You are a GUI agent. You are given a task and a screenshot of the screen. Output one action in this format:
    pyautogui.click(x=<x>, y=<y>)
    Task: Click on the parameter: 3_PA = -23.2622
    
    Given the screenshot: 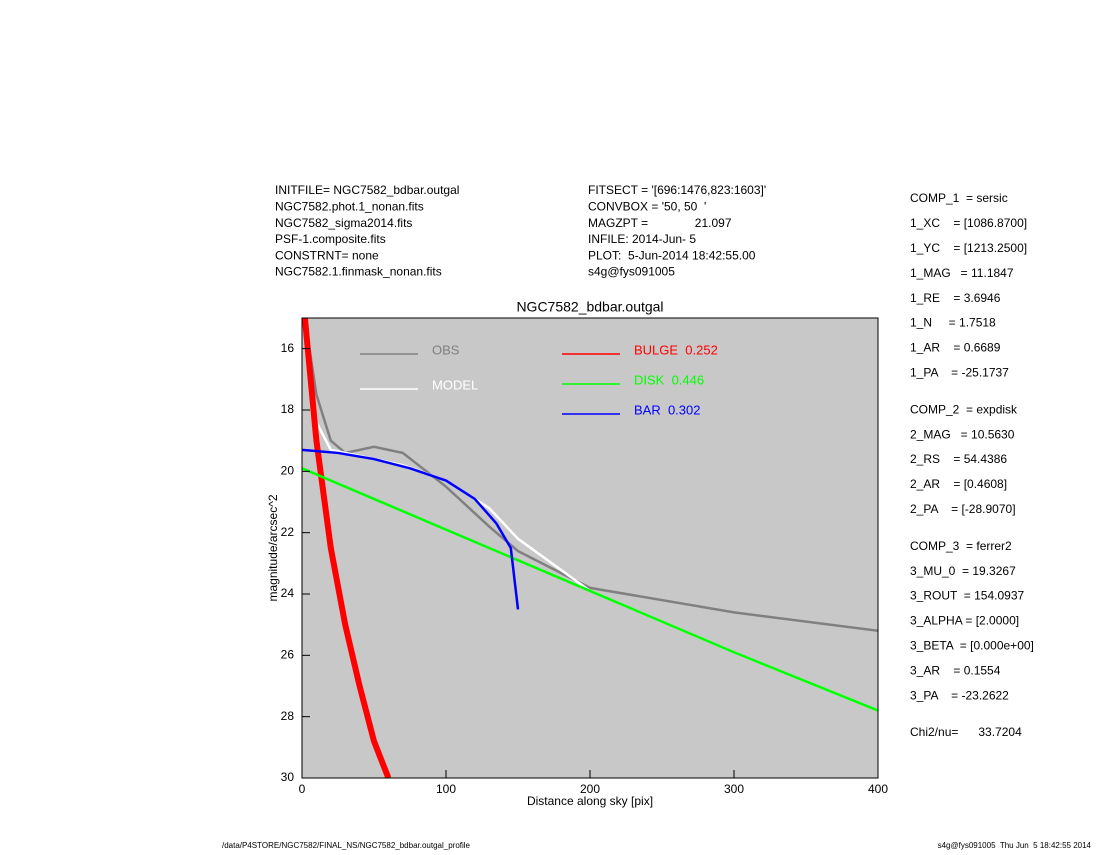 What is the action you would take?
    pyautogui.click(x=959, y=695)
    